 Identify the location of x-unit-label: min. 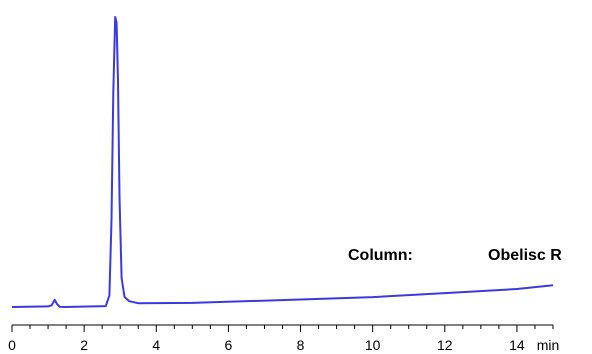
(548, 345).